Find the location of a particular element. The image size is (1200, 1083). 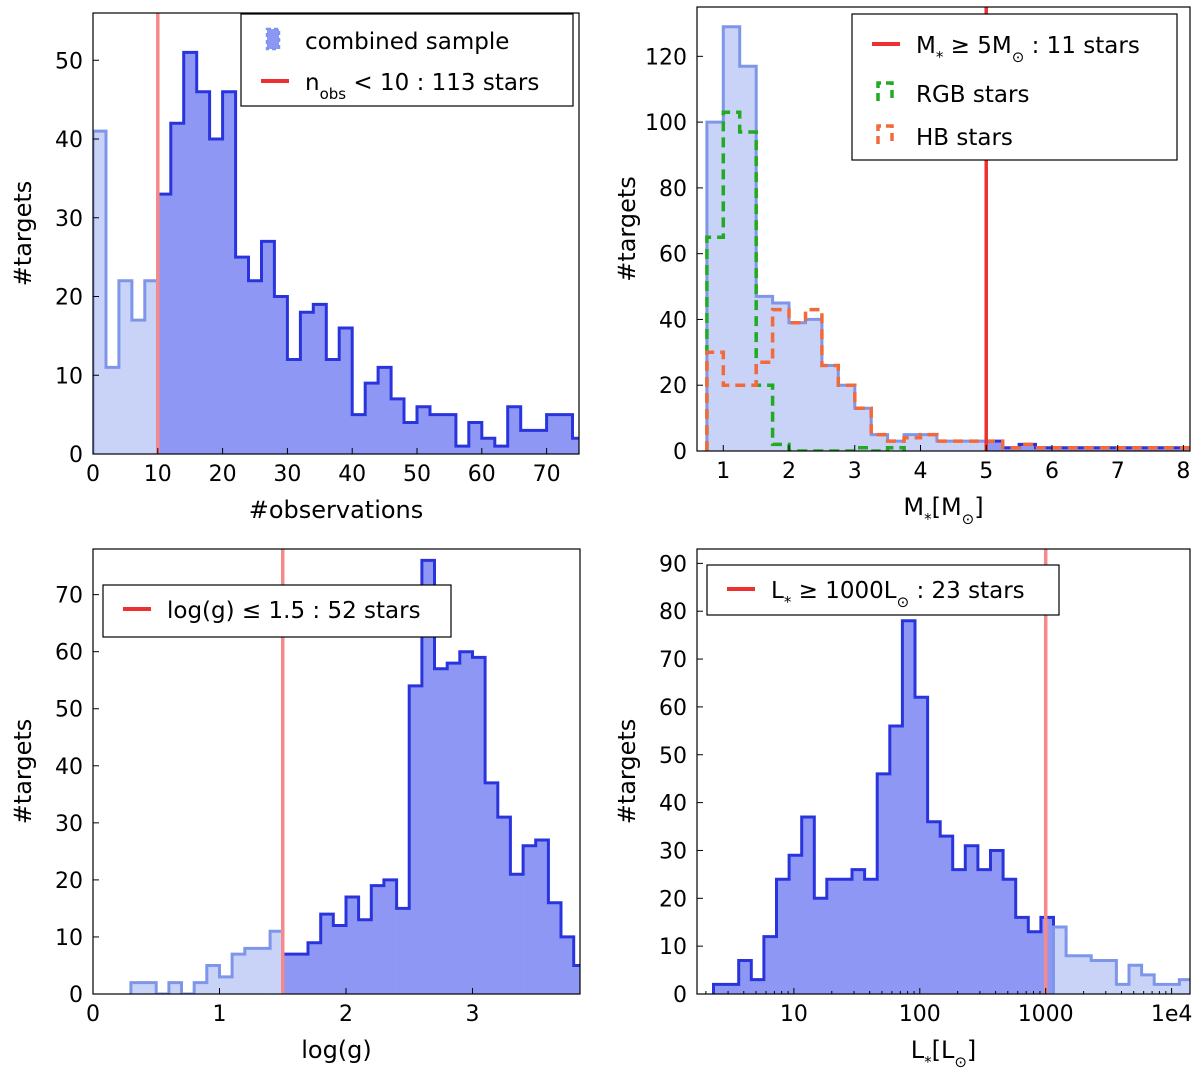

y-tick-label: 50 is located at coordinates (673, 756).